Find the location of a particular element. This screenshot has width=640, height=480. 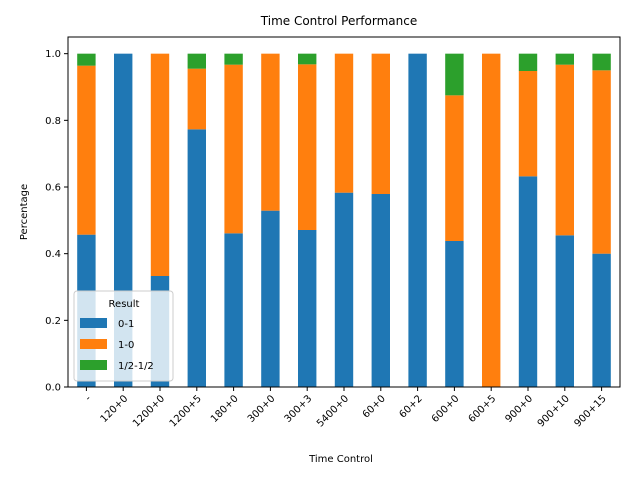

x-tick-label: 600+0 is located at coordinates (446, 409).